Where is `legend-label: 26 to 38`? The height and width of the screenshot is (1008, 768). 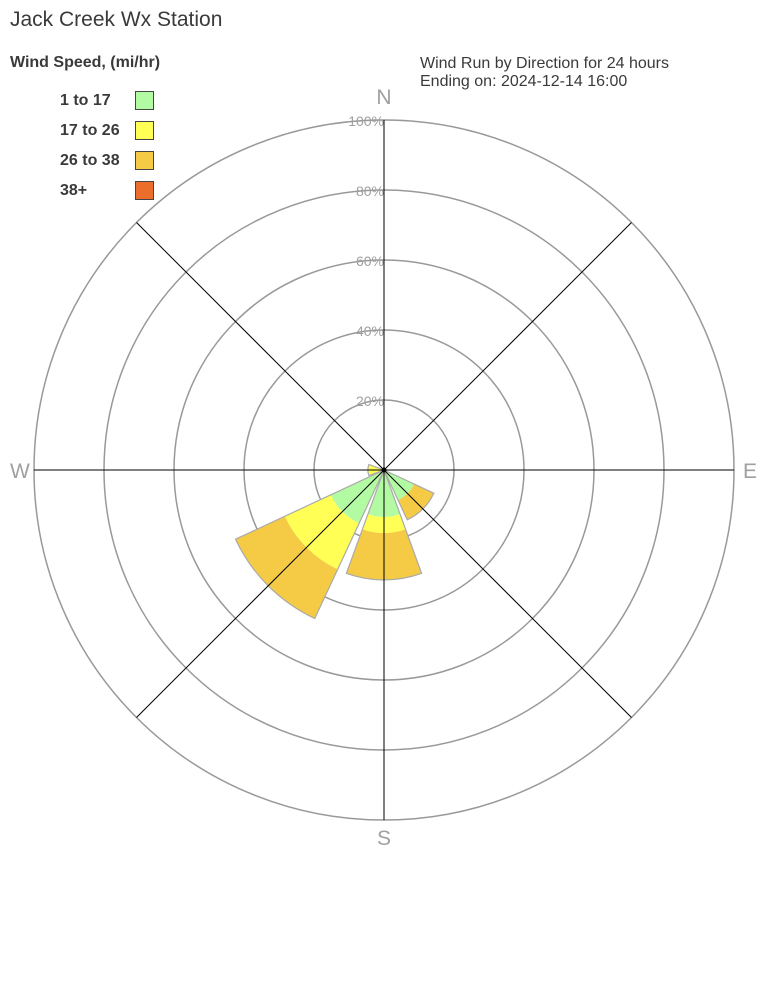 legend-label: 26 to 38 is located at coordinates (90, 160).